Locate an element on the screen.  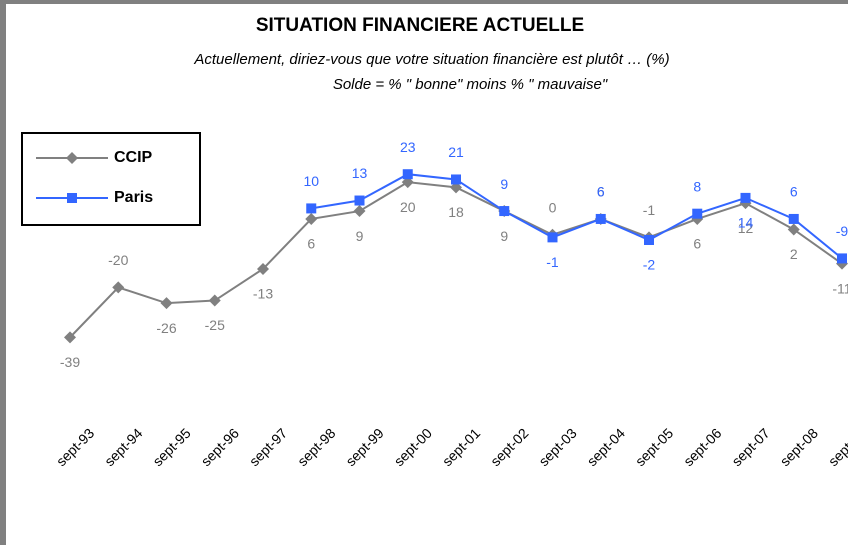
data-label: 18 is located at coordinates (456, 212).